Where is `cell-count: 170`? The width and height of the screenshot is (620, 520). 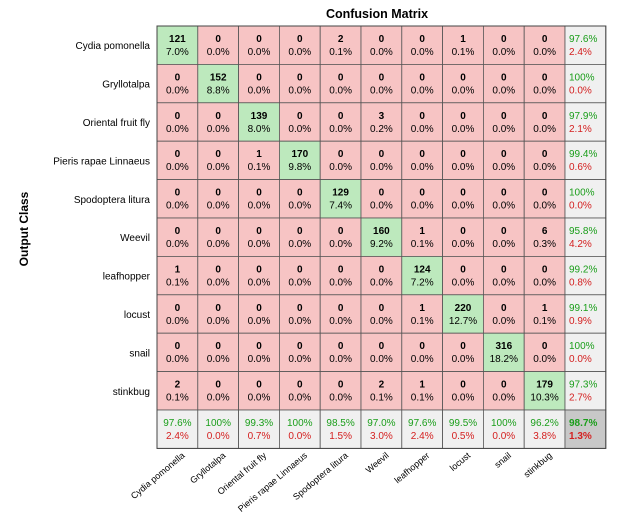 cell-count: 170 is located at coordinates (299, 154).